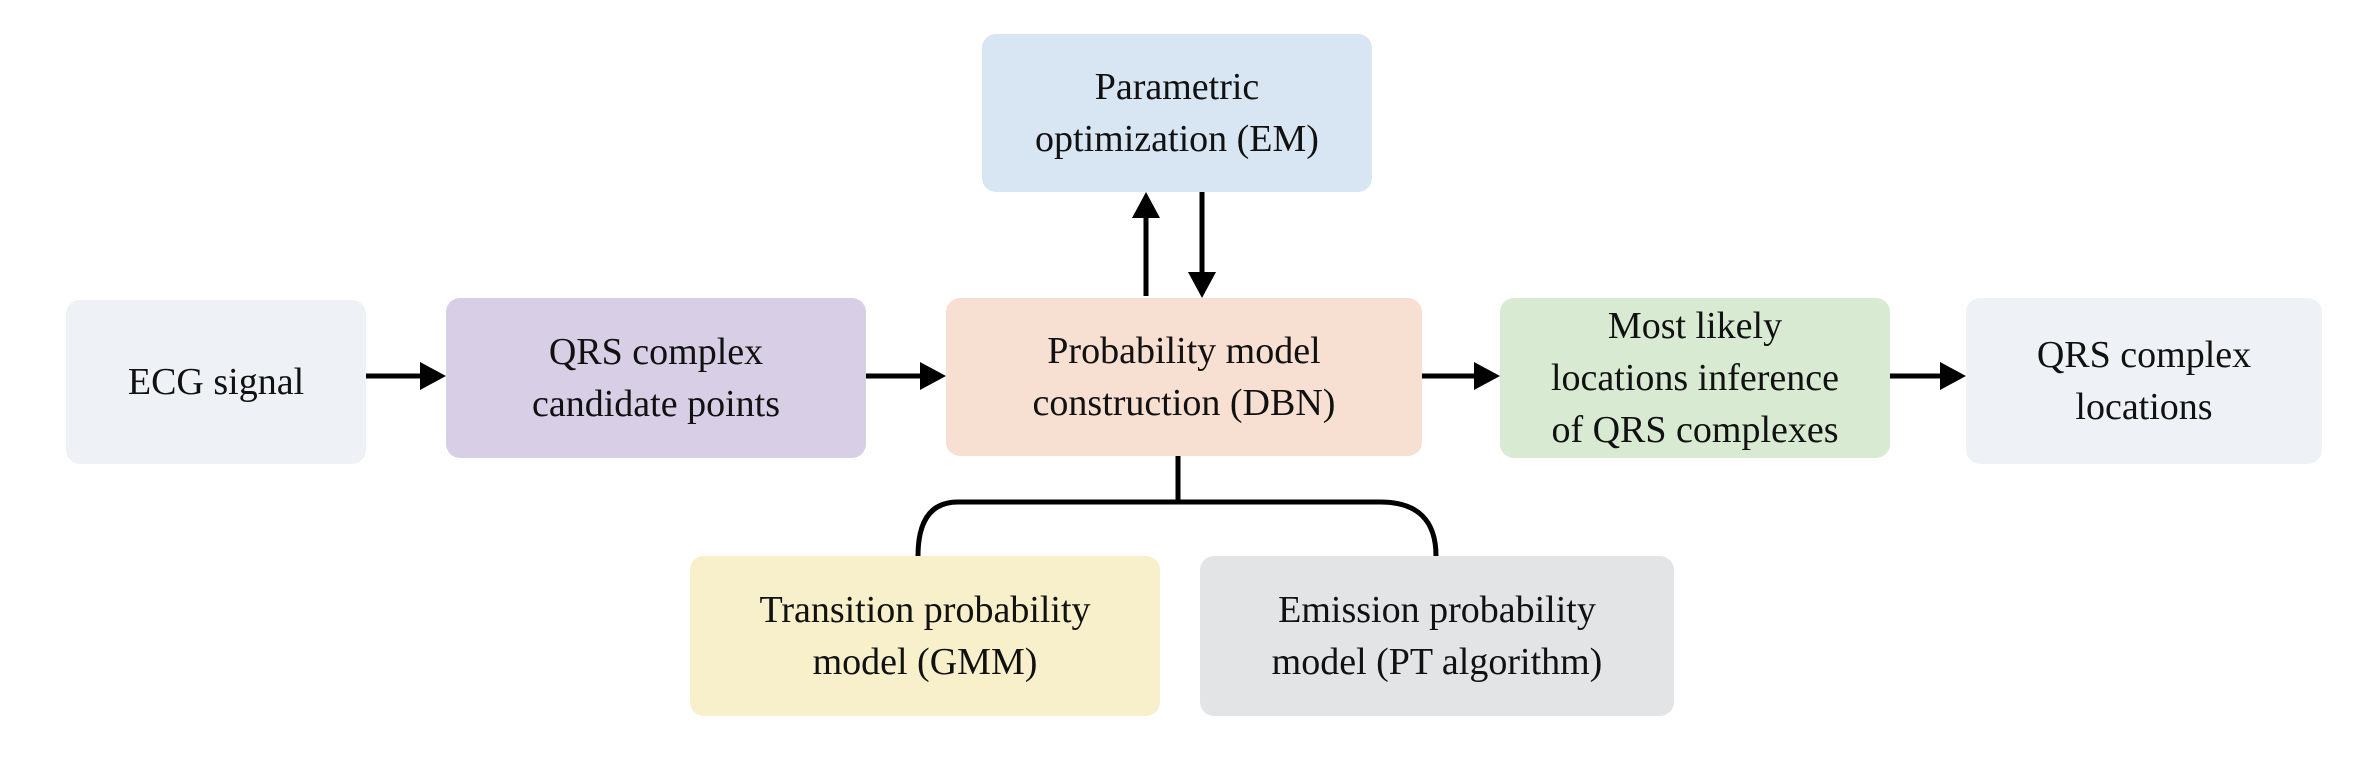 The height and width of the screenshot is (760, 2372). Describe the element at coordinates (1695, 326) in the screenshot. I see `inference-label-line: Most likely` at that location.